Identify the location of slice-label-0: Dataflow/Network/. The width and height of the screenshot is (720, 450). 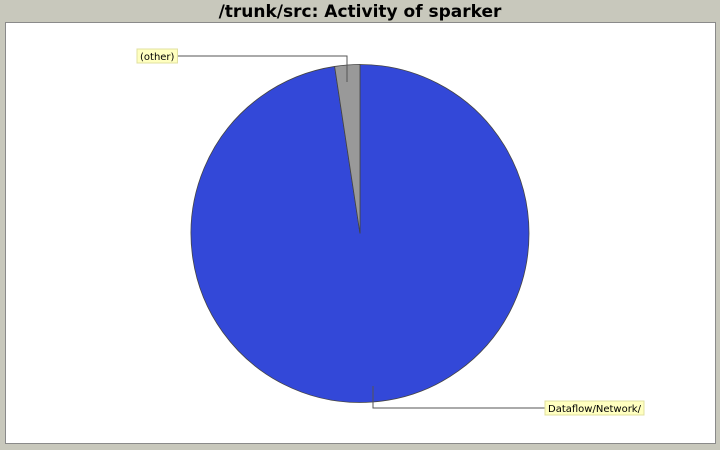
(508, 401).